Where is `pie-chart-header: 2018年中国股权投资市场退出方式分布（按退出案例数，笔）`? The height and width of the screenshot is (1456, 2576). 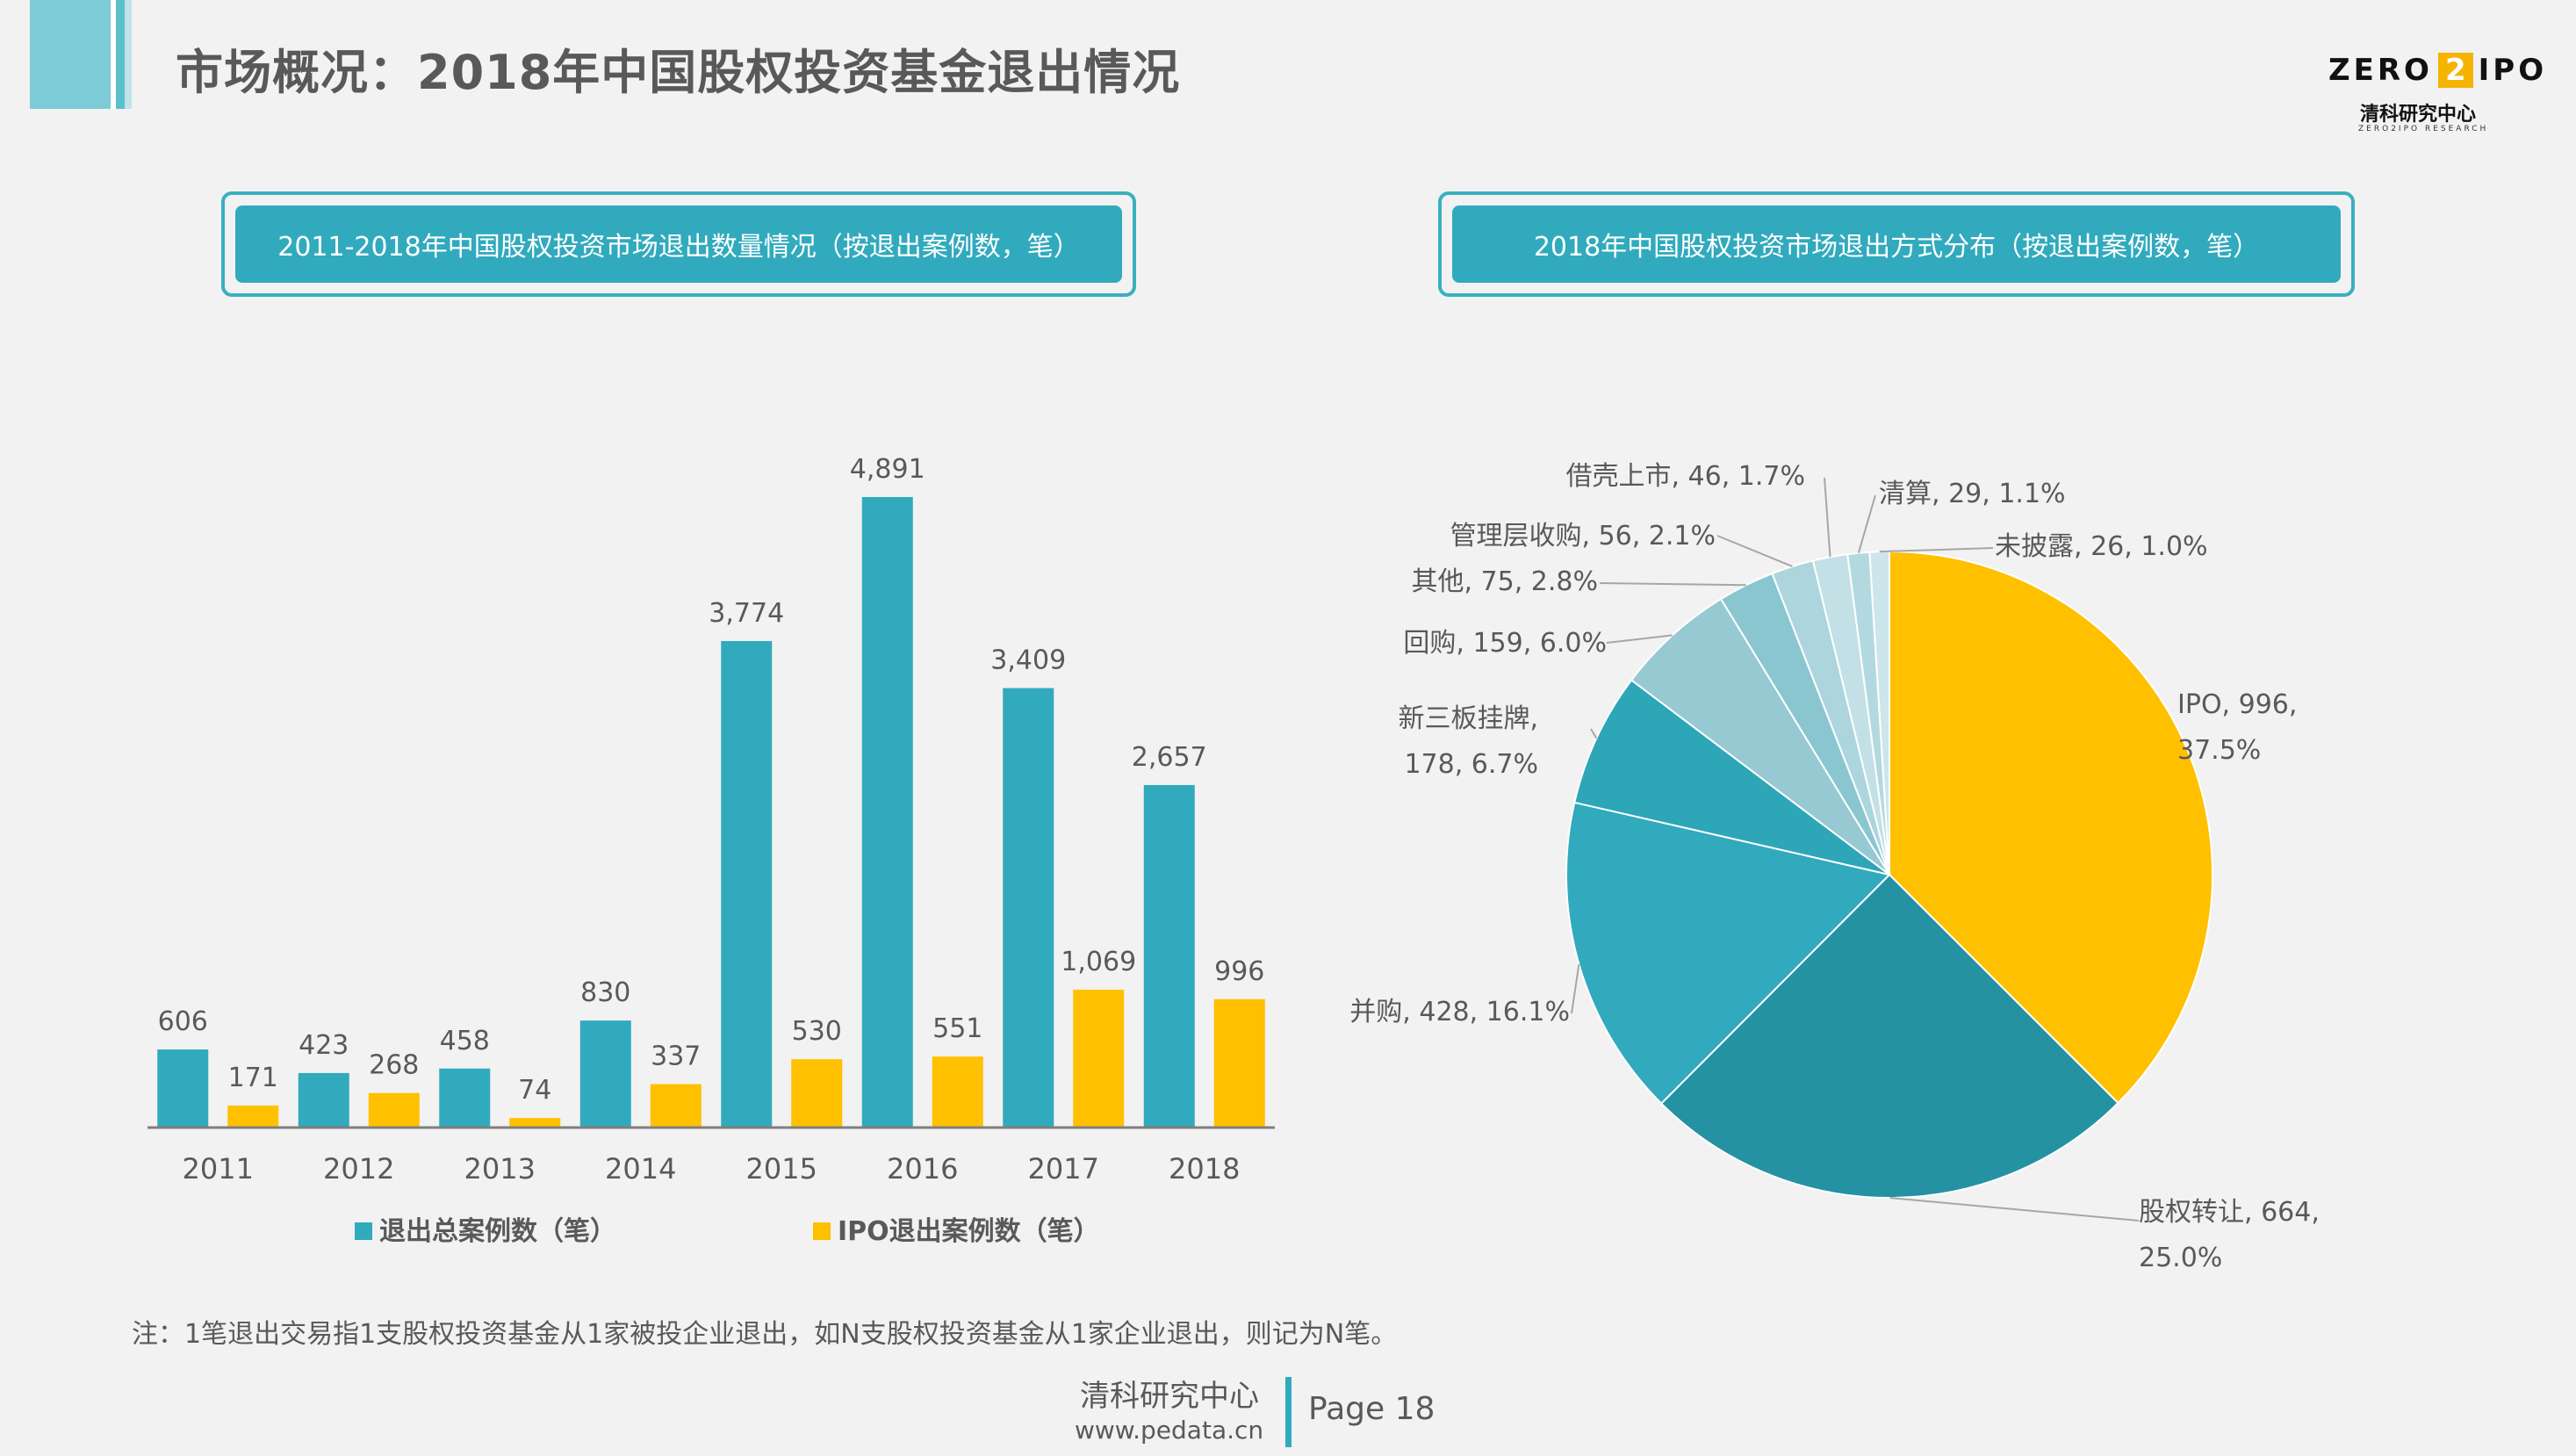
pie-chart-header: 2018年中国股权投资市场退出方式分布（按退出案例数，笔） is located at coordinates (1896, 244).